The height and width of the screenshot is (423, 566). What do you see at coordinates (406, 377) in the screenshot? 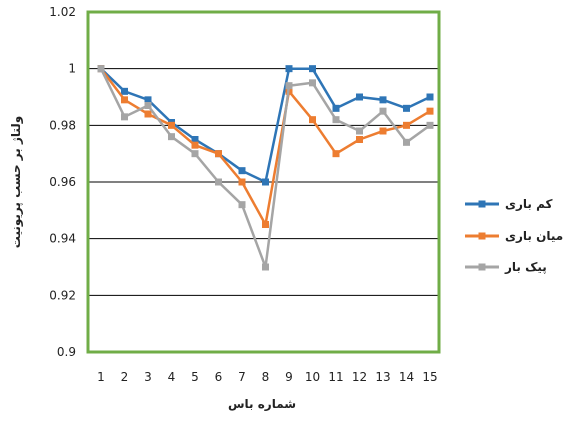
I see `x-tick-label: 14` at bounding box center [406, 377].